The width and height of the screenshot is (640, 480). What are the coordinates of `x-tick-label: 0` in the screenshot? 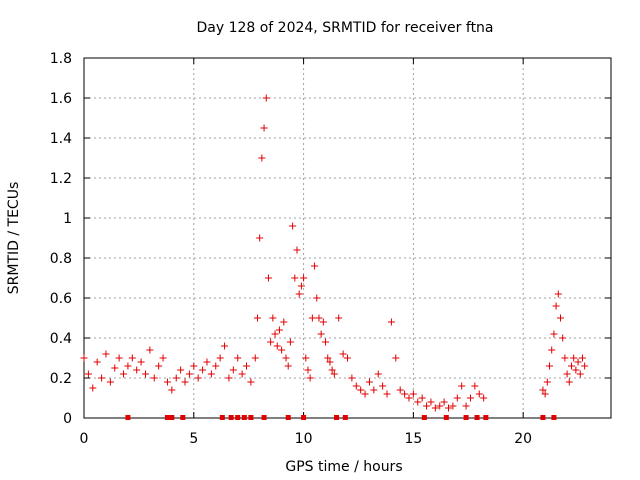 It's located at (84, 439).